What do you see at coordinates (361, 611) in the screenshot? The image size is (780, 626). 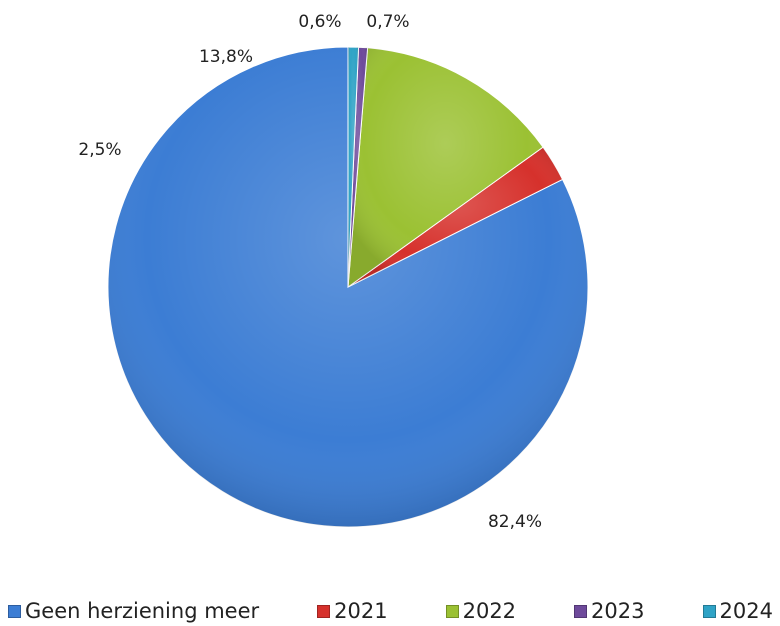 I see `legend-label: 2021` at bounding box center [361, 611].